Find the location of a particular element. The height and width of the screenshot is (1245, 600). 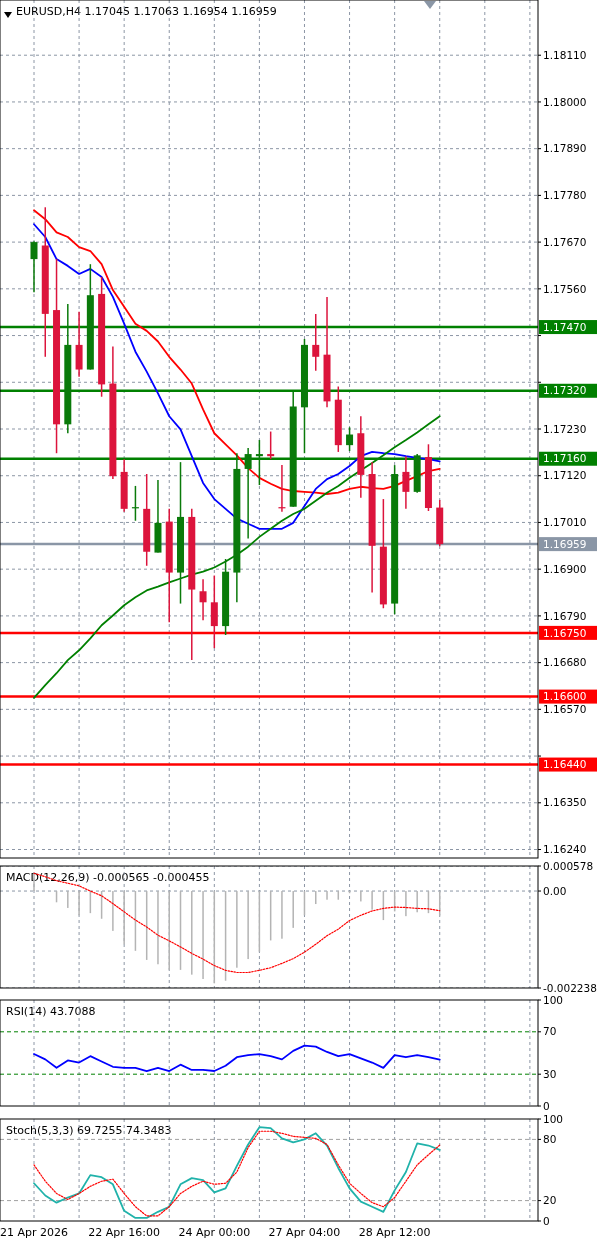

y-tick-label: 1.17890 is located at coordinates (565, 148).